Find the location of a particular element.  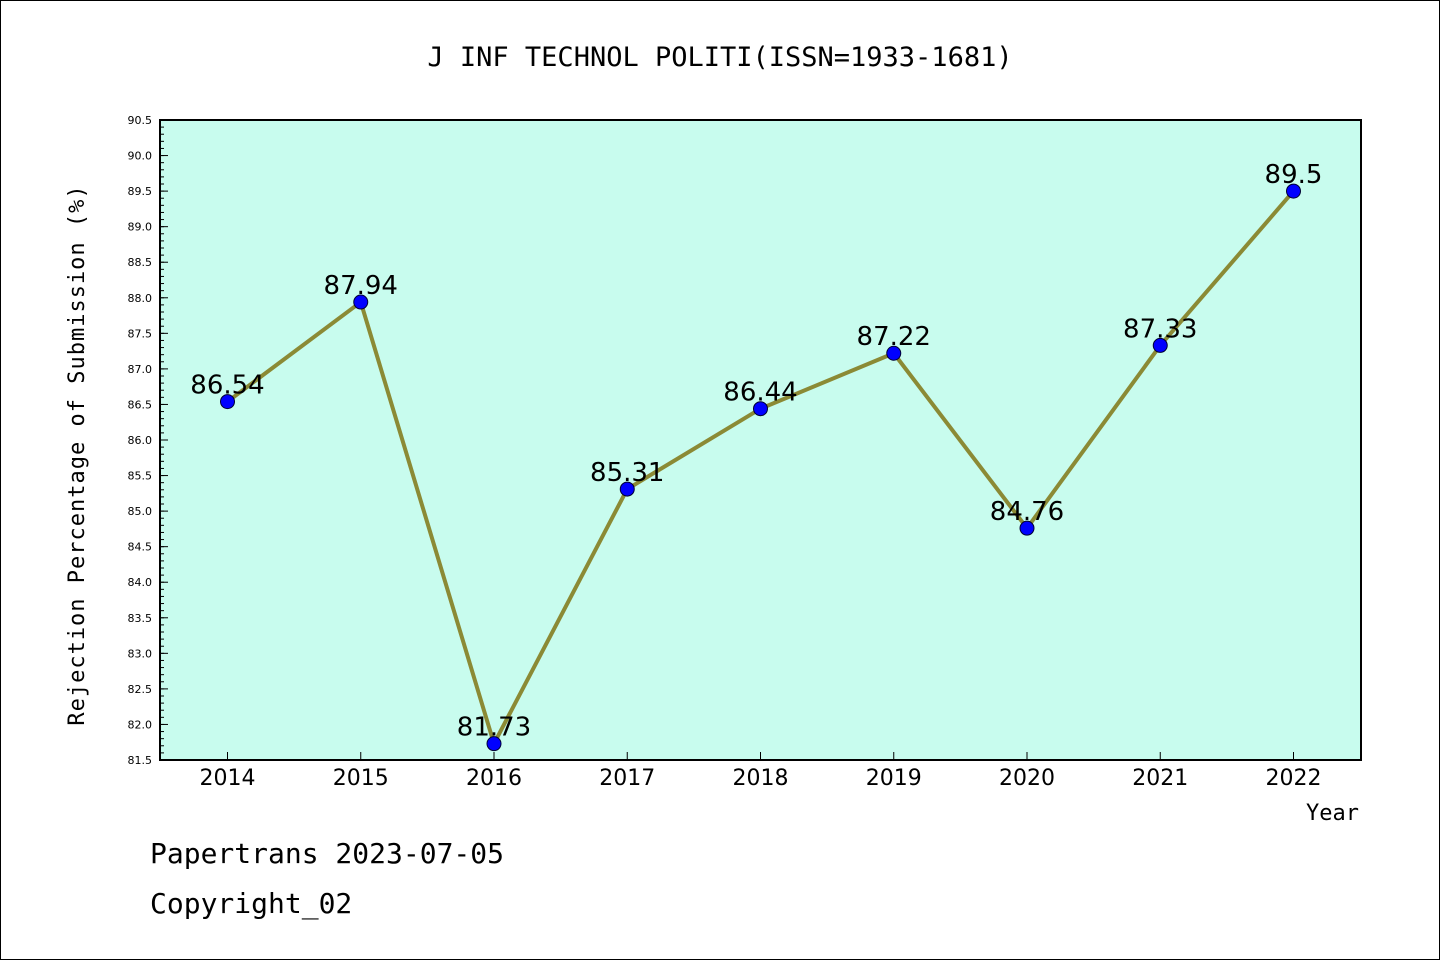

y-tick-label: 83.5 is located at coordinates (140, 618).